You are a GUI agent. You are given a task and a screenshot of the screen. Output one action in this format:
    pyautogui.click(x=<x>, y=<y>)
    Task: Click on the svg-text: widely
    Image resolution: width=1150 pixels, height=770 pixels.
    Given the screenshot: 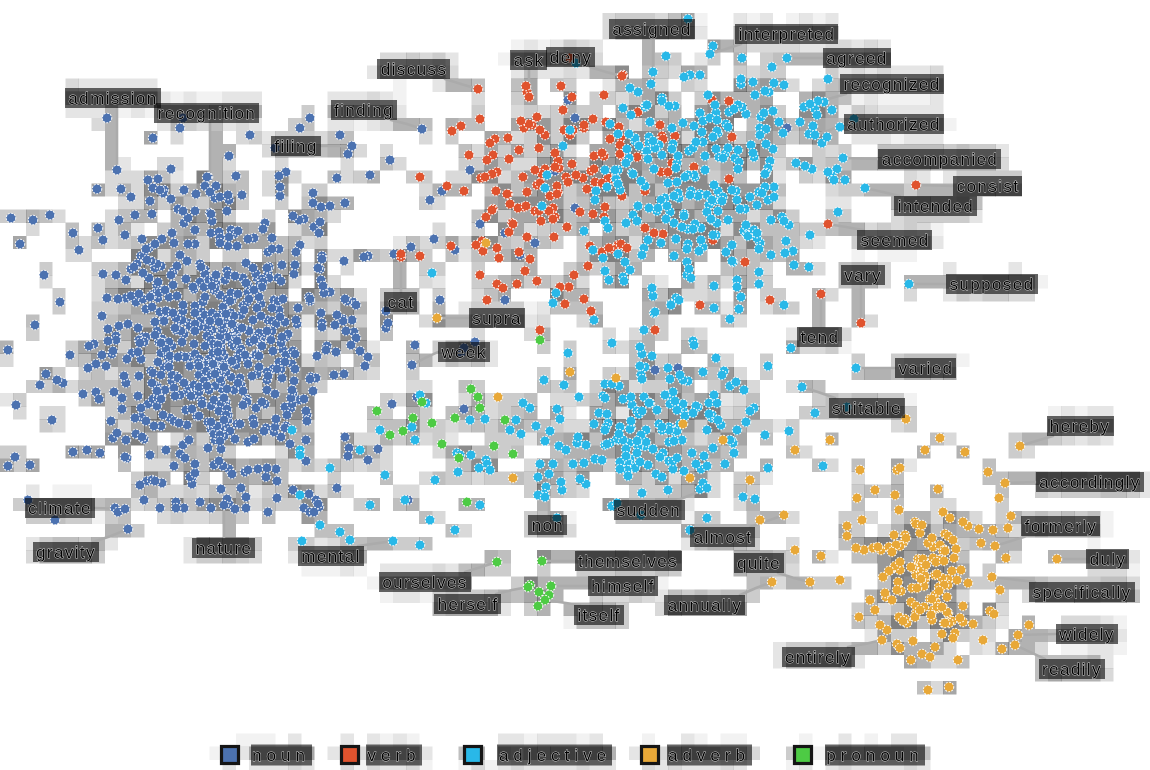 What is the action you would take?
    pyautogui.click(x=1086, y=634)
    